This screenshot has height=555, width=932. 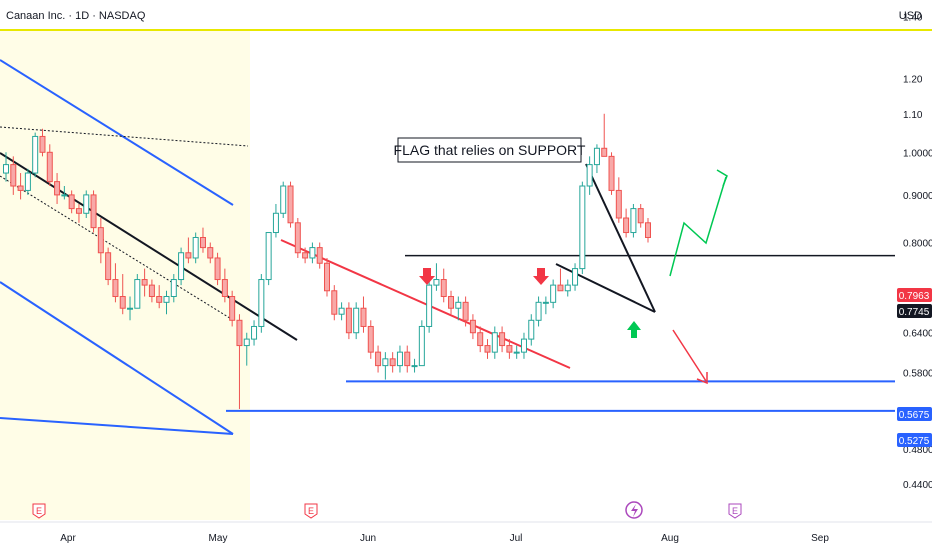 What do you see at coordinates (68, 538) in the screenshot?
I see `x-tick-label: Apr` at bounding box center [68, 538].